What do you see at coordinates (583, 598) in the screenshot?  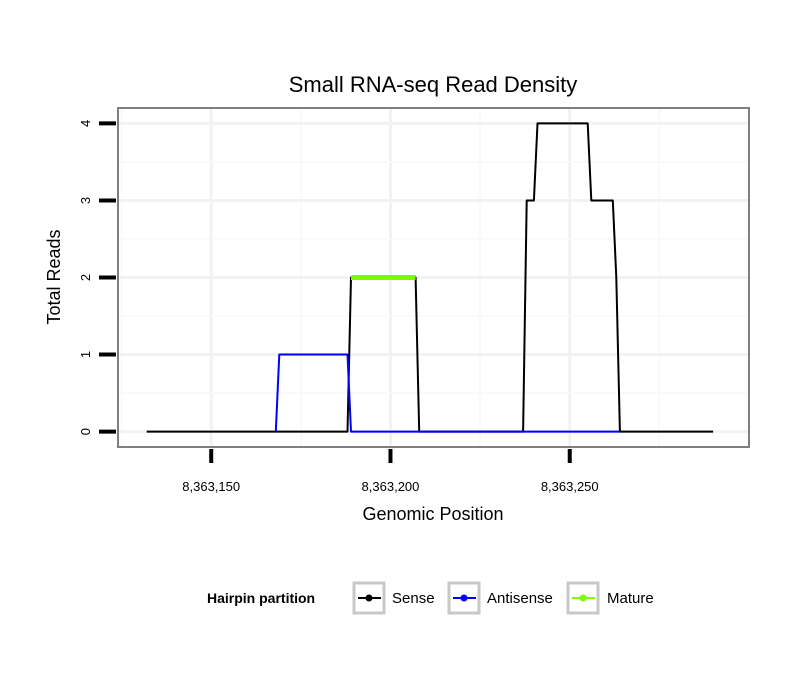 I see `legend-dot-mature` at bounding box center [583, 598].